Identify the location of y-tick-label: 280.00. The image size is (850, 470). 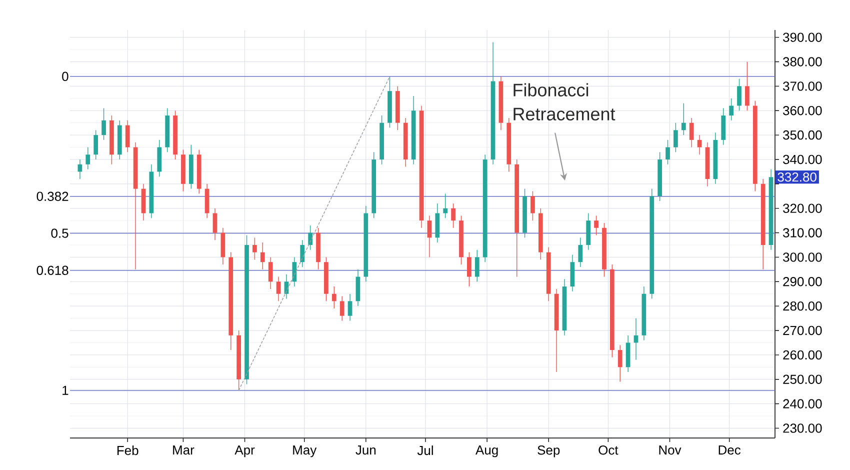
(802, 306).